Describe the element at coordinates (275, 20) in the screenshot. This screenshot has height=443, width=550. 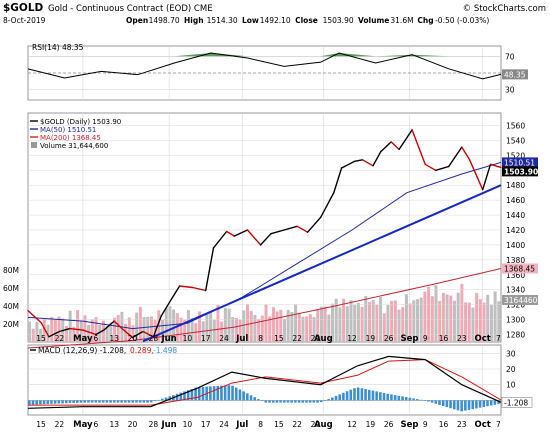
I see `quote-value: 1492.10` at that location.